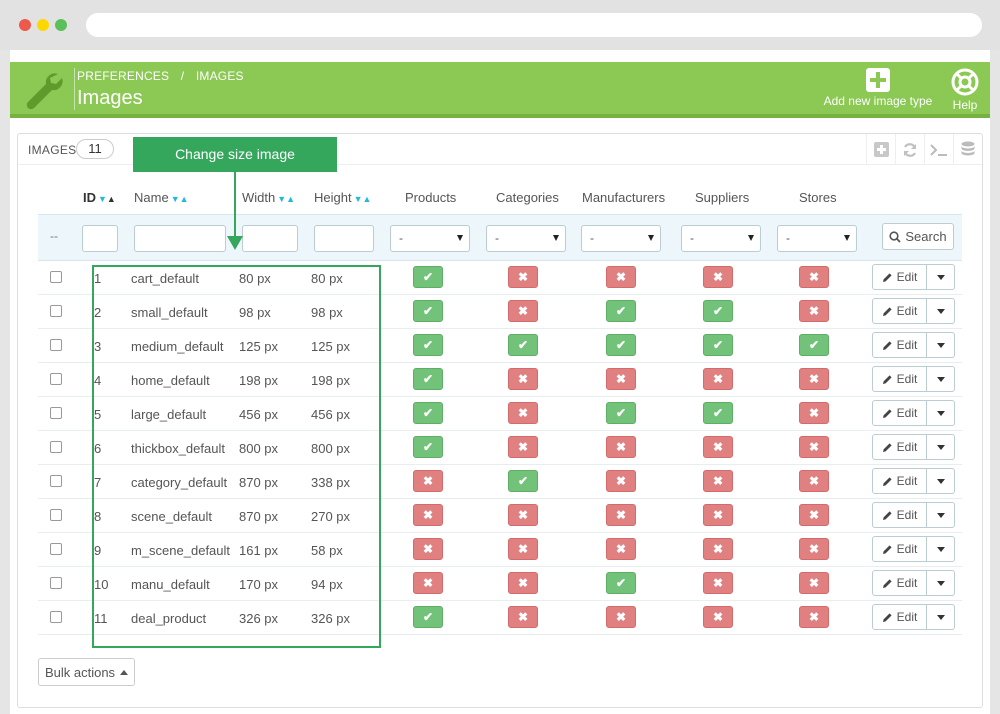 The width and height of the screenshot is (1000, 714). Describe the element at coordinates (967, 149) in the screenshot. I see `database-icon` at that location.